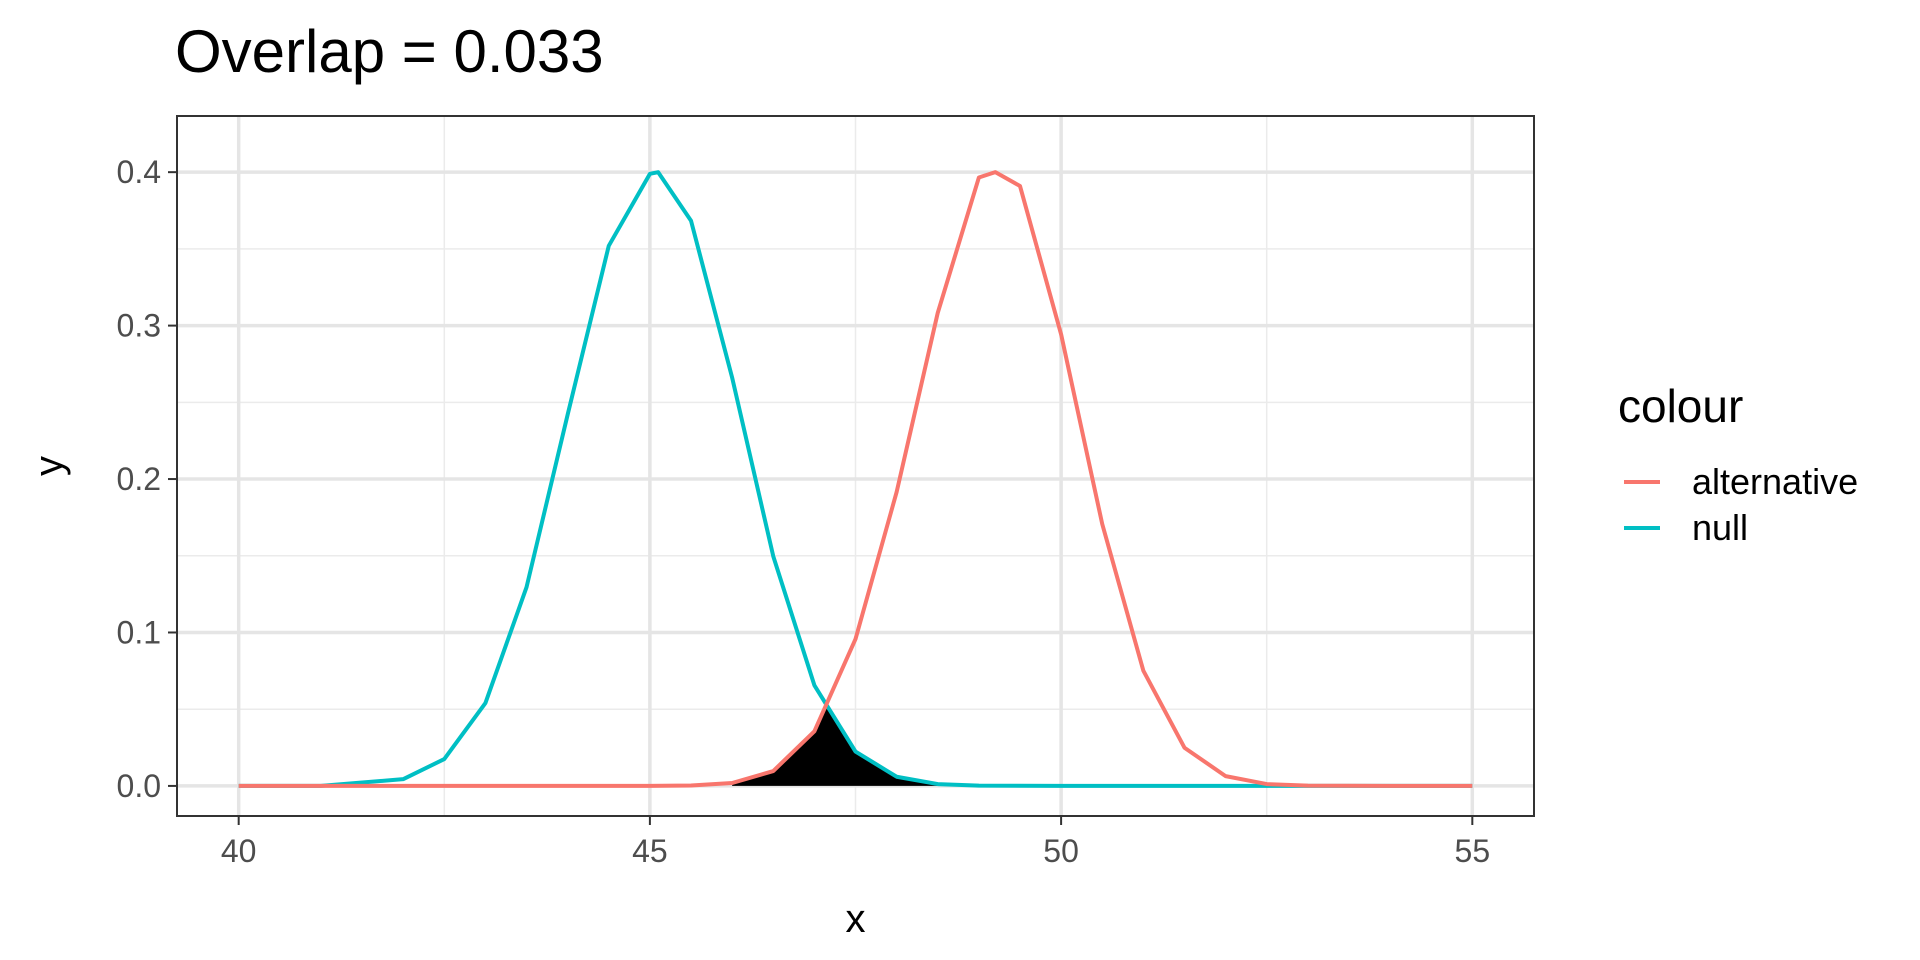  Describe the element at coordinates (239, 851) in the screenshot. I see `x-tick-label: 40` at that location.